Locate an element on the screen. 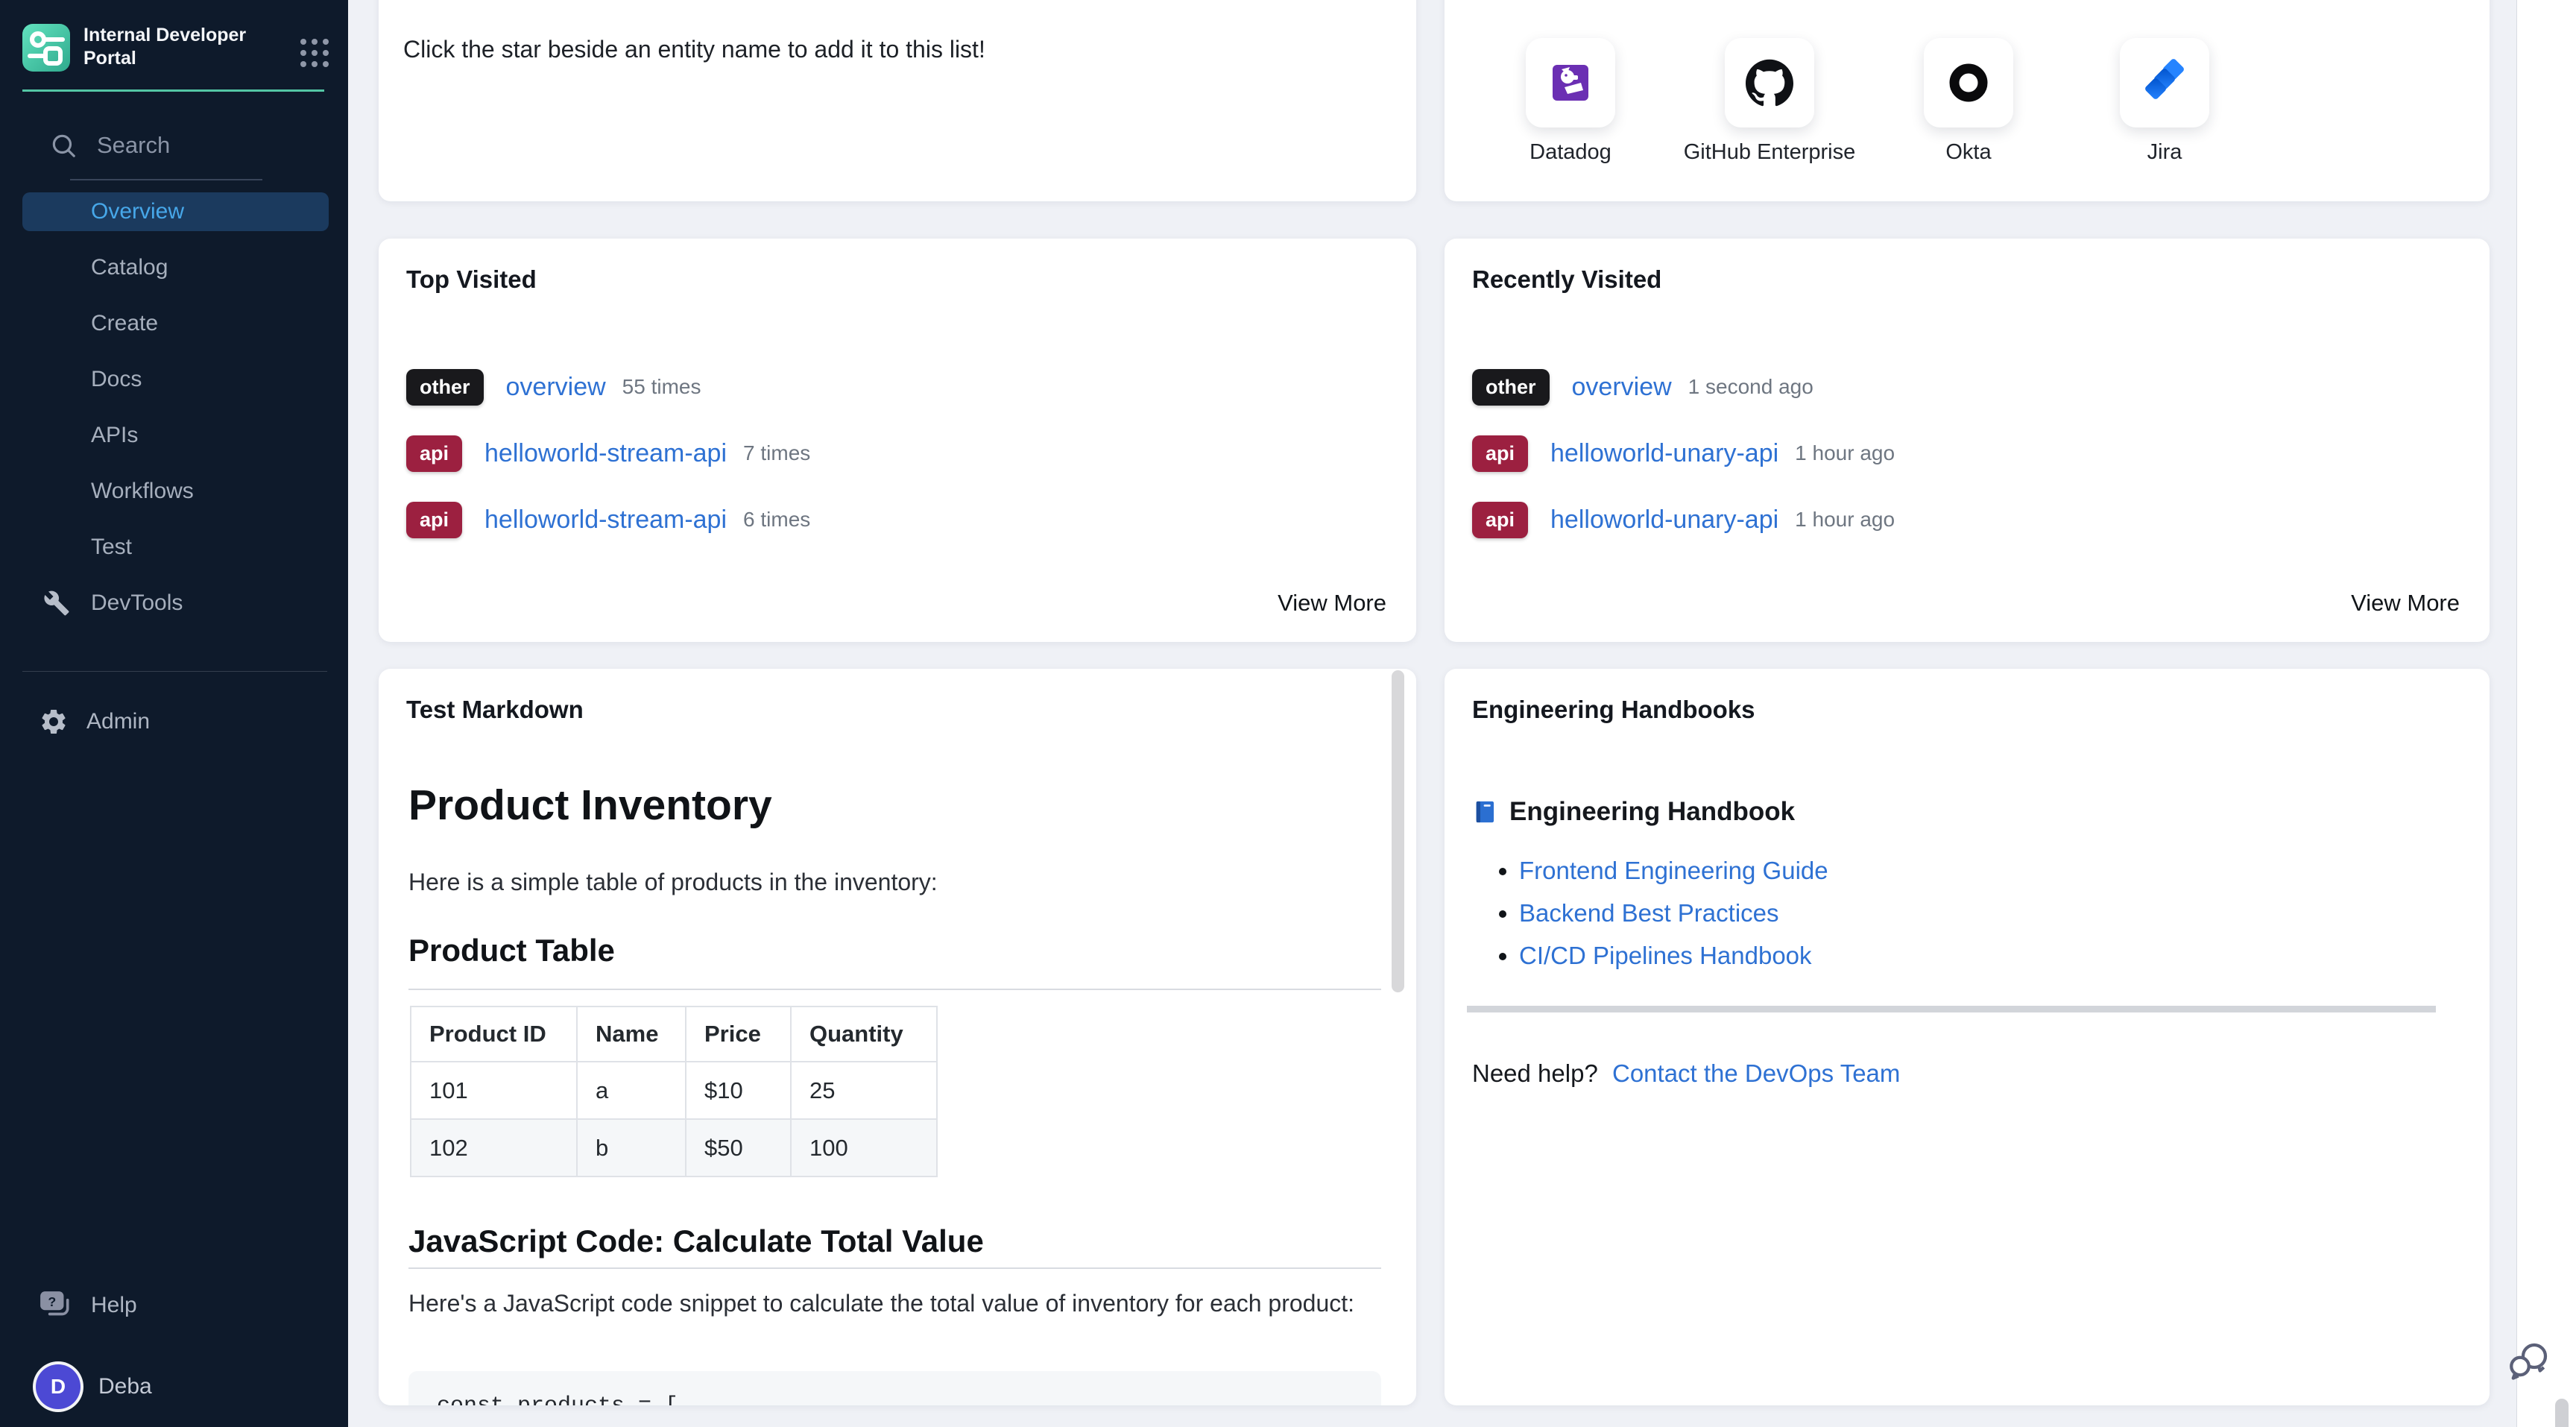 This screenshot has height=1427, width=2576. code-block: const products = [ is located at coordinates (895, 1388).